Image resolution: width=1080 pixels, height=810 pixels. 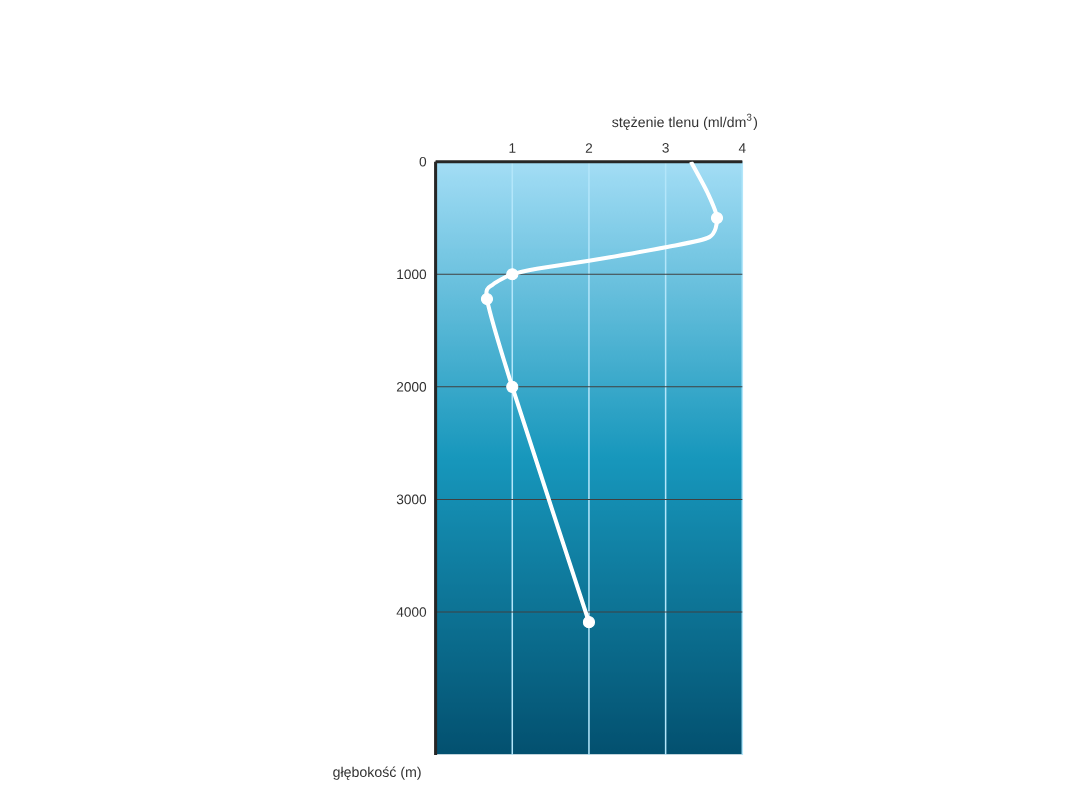 What do you see at coordinates (412, 274) in the screenshot?
I see `y-tick-label: 1000` at bounding box center [412, 274].